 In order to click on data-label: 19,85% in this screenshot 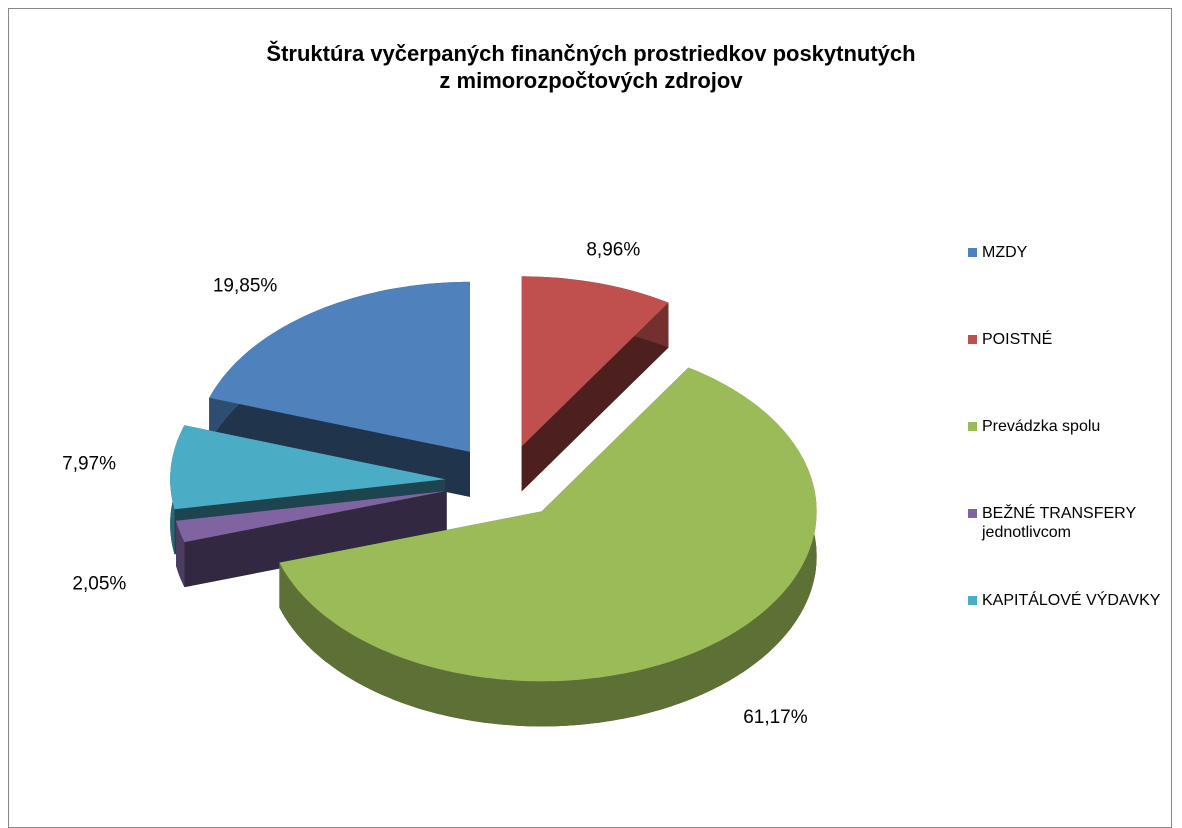, I will do `click(245, 285)`.